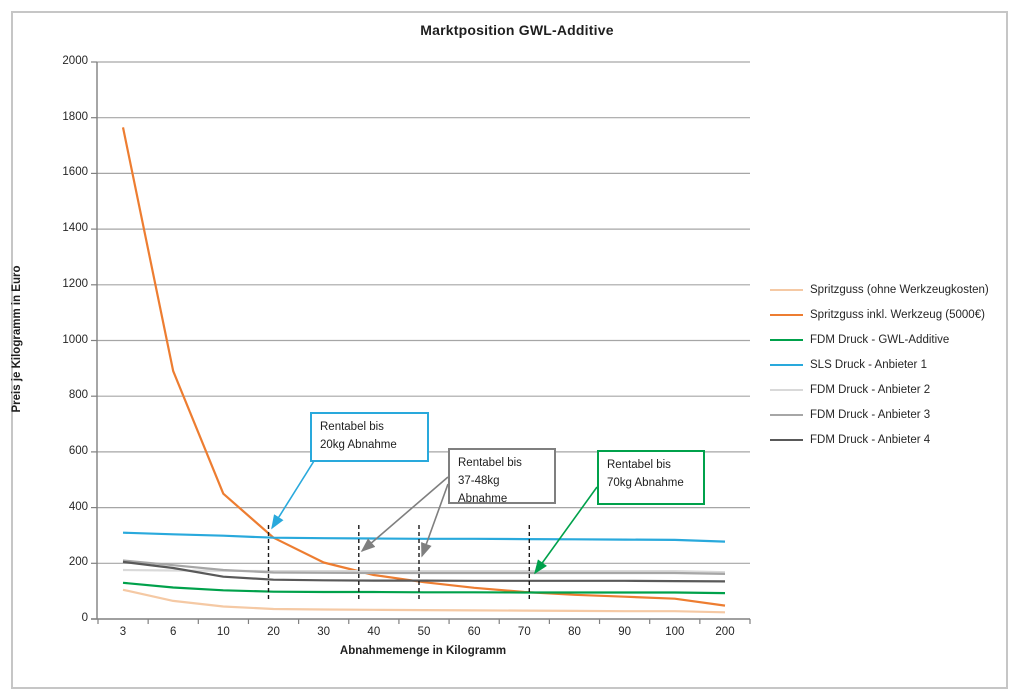  What do you see at coordinates (84, 618) in the screenshot?
I see `y-tick-label: 0` at bounding box center [84, 618].